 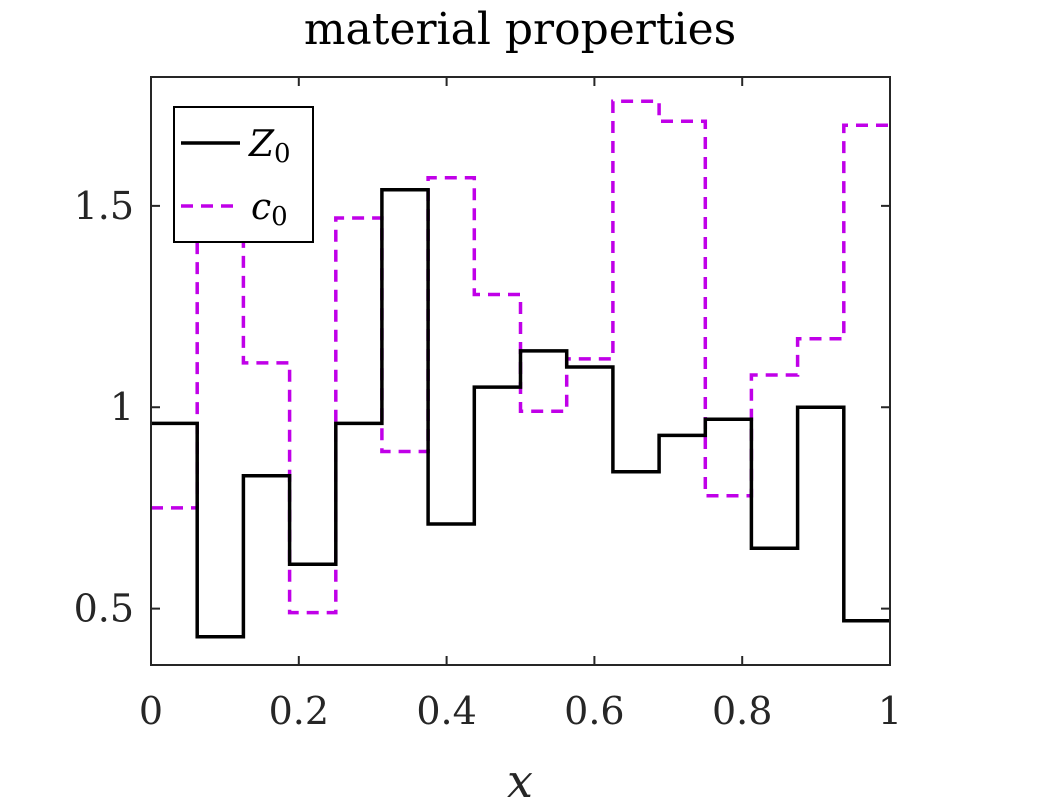 I want to click on x-tick-label: 0, so click(x=151, y=711).